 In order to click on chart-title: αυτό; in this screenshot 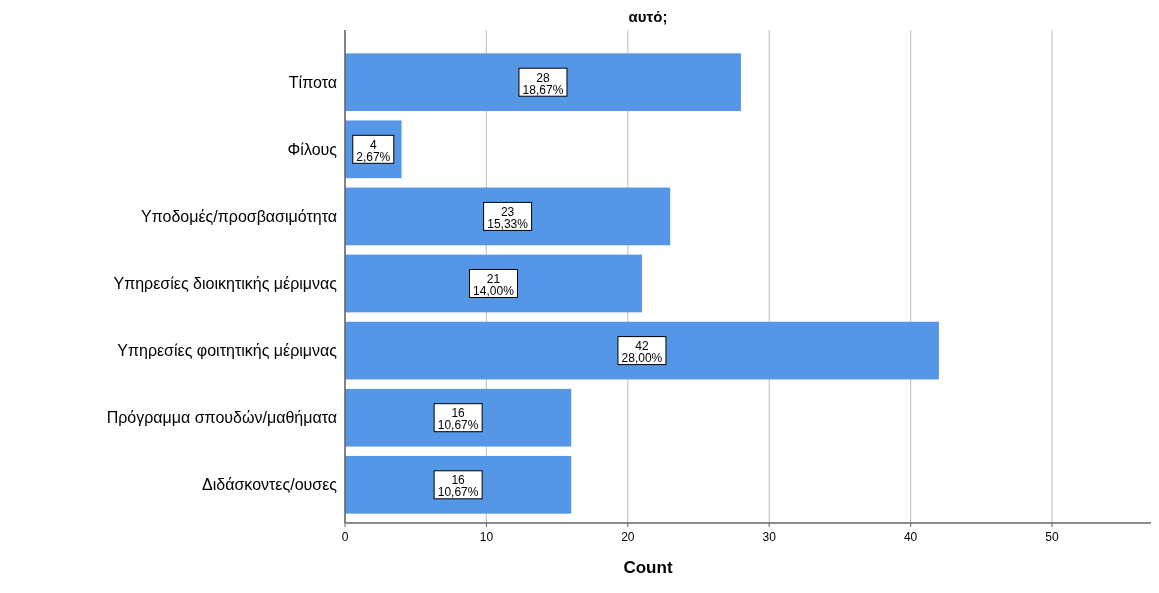, I will do `click(648, 16)`.